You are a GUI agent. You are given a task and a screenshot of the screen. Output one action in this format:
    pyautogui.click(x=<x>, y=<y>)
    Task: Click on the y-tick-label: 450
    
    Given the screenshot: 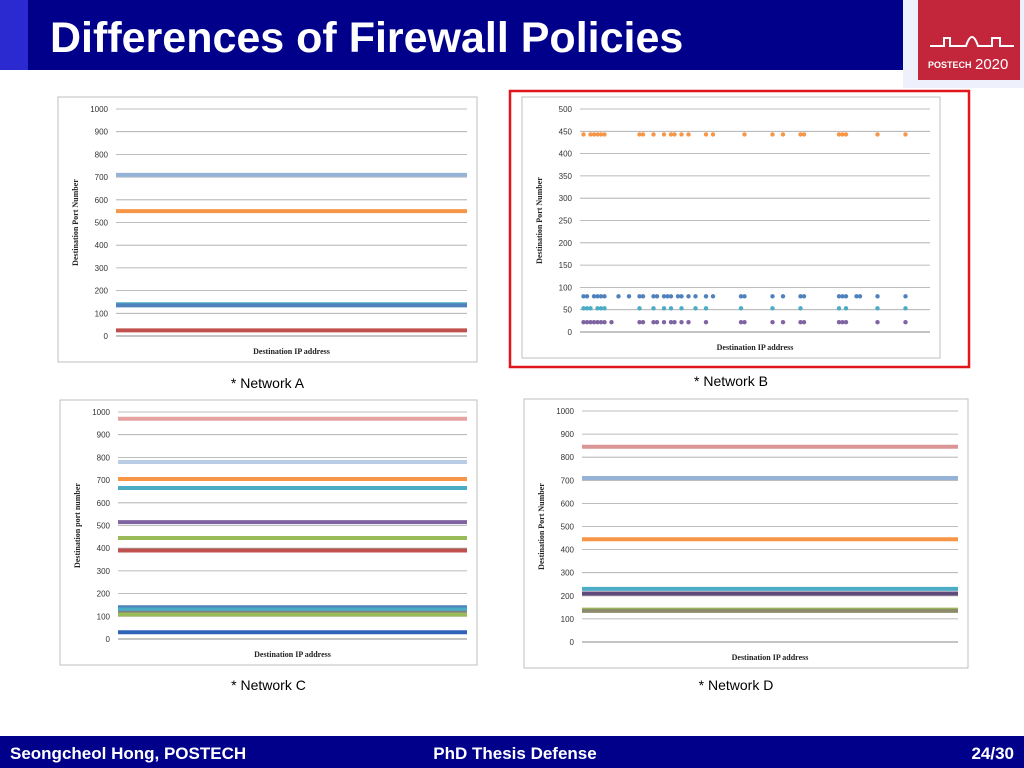 What is the action you would take?
    pyautogui.click(x=566, y=131)
    